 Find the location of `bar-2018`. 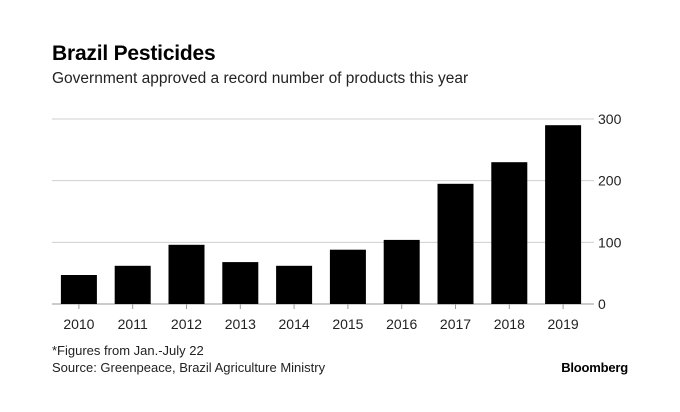

bar-2018 is located at coordinates (509, 233).